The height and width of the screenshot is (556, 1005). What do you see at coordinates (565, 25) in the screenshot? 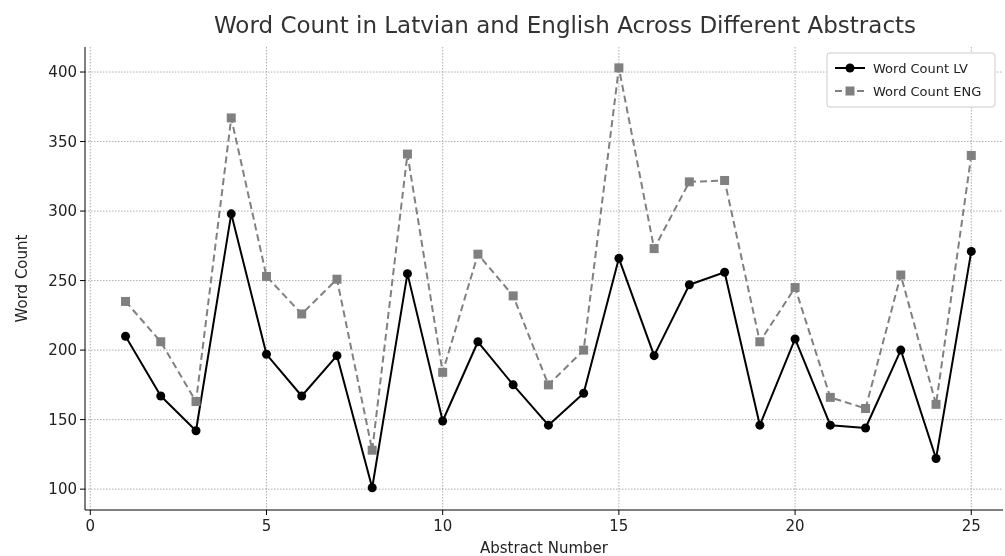
I see `chart-title: Word Count in Latvian and English Across Different Abstracts` at bounding box center [565, 25].